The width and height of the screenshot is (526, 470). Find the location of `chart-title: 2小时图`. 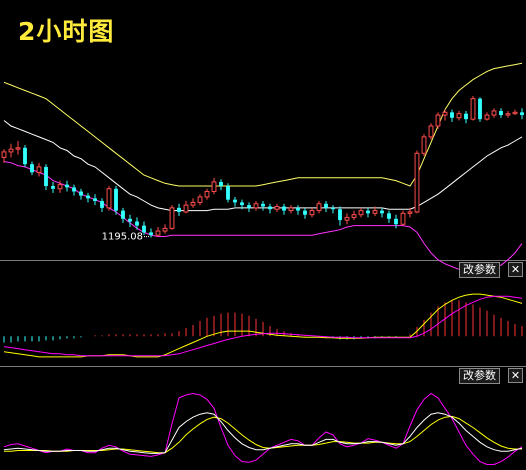

chart-title: 2小时图 is located at coordinates (66, 31).